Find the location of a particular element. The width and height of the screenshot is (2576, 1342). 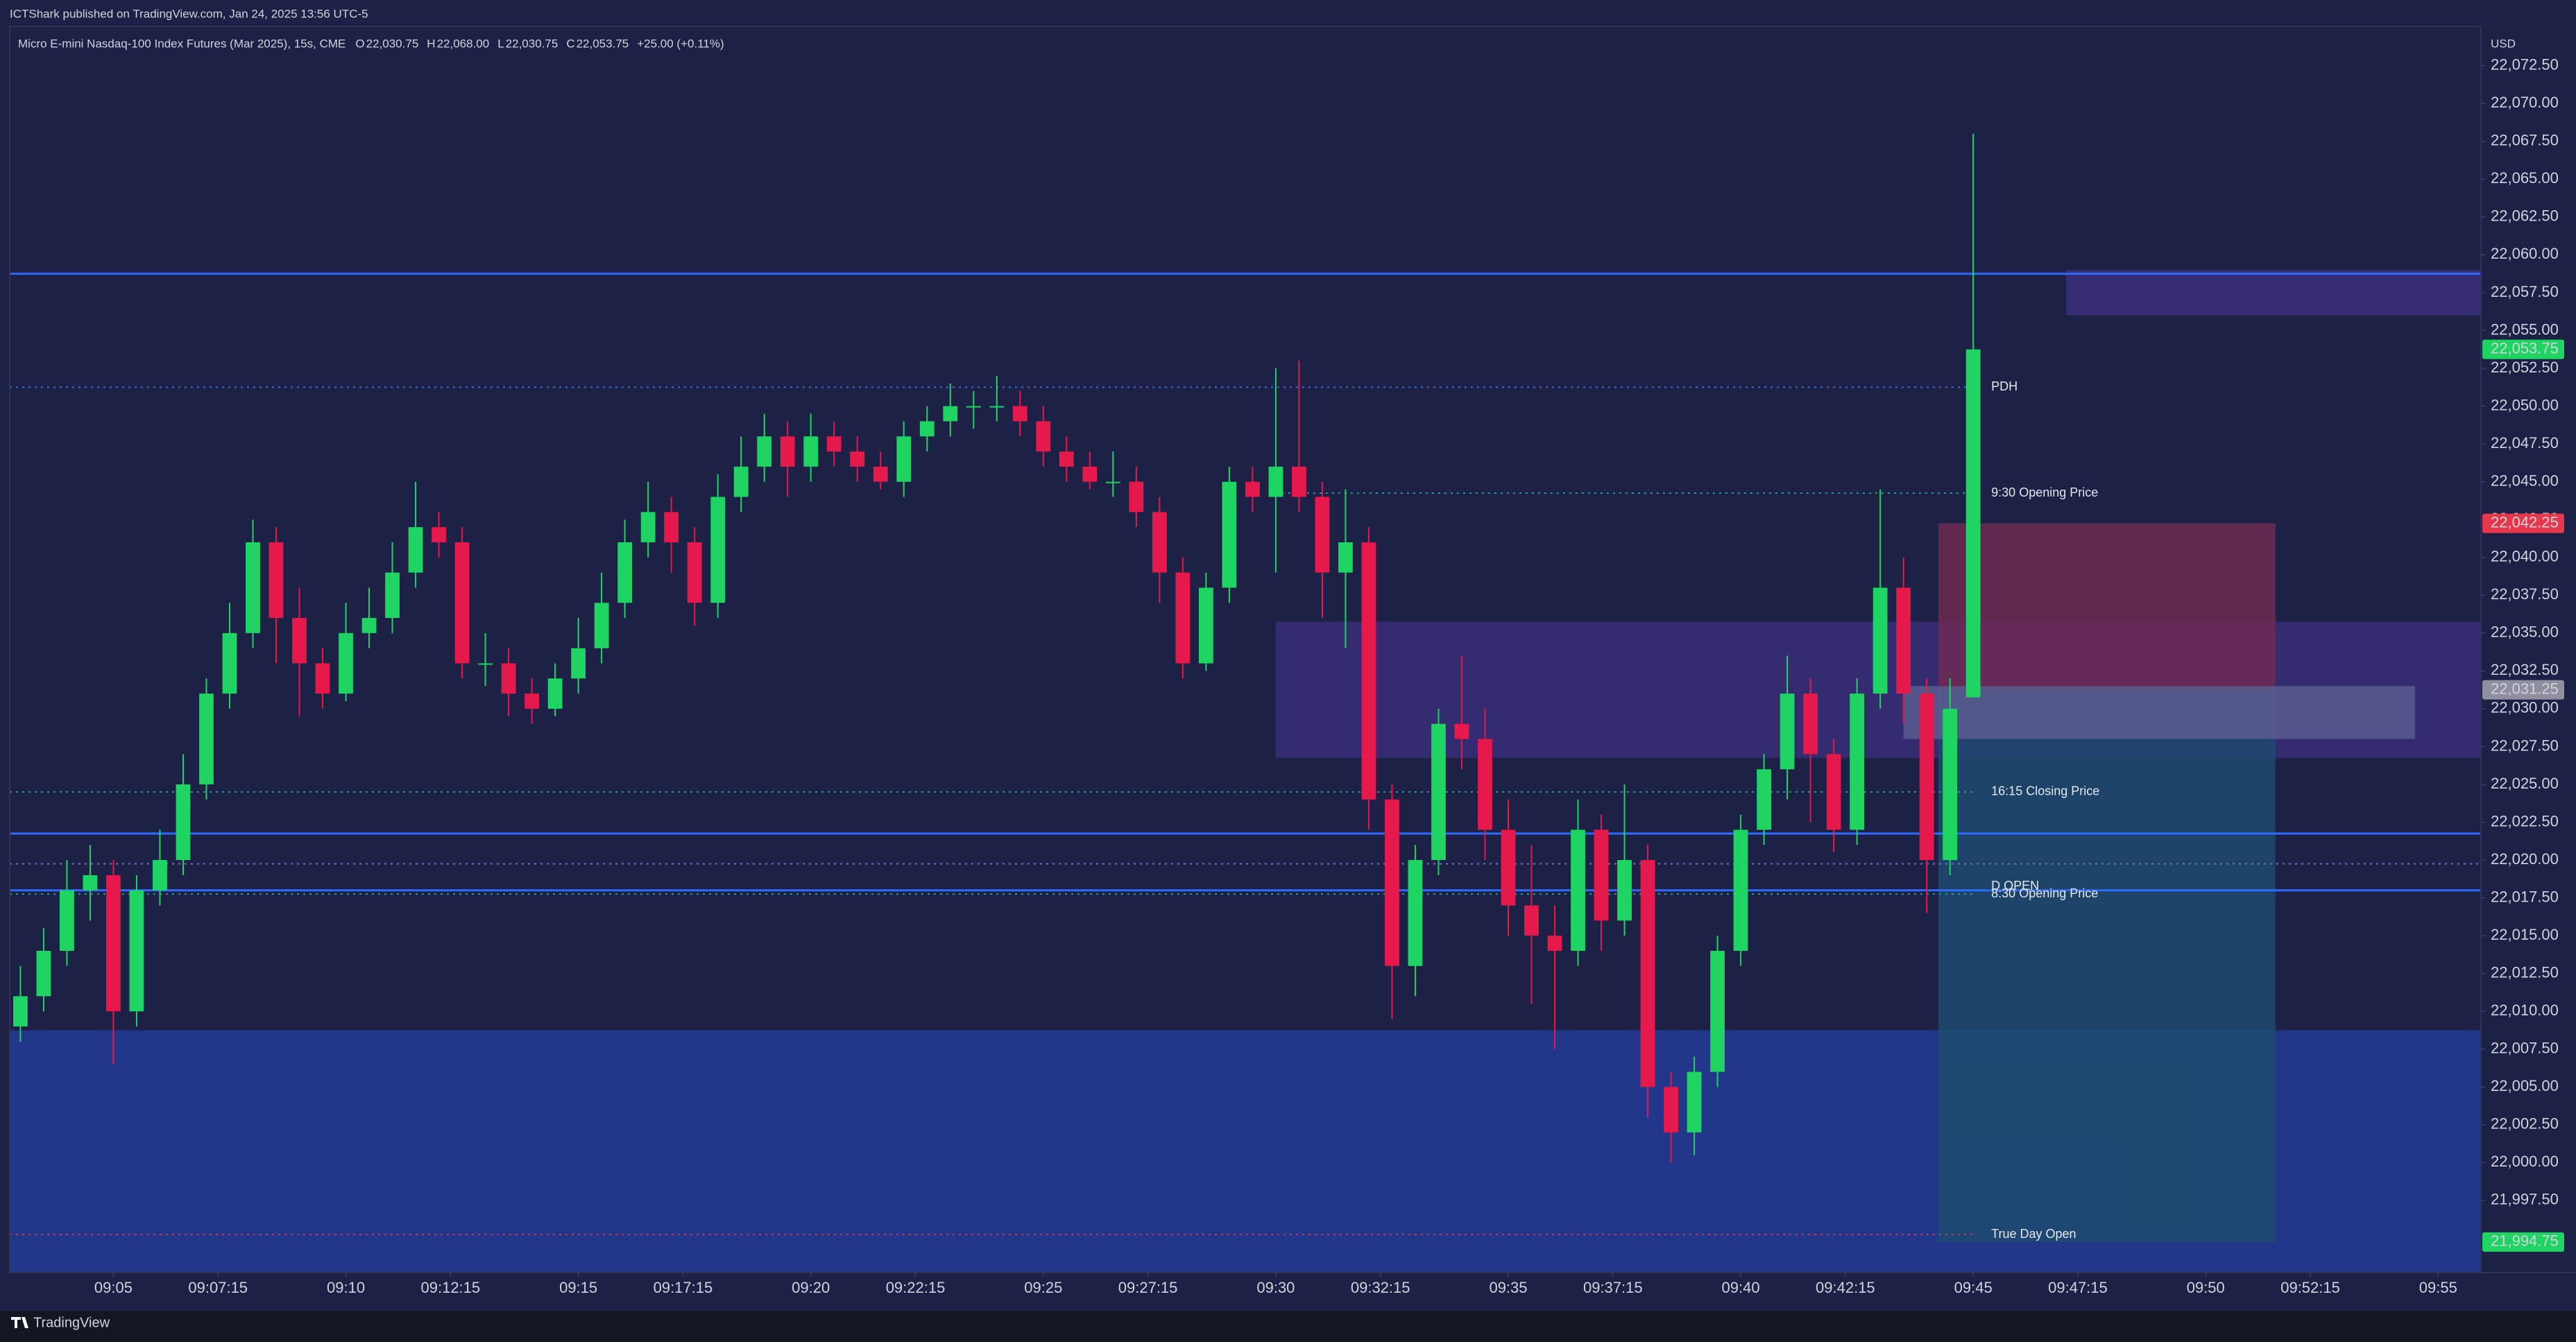

x-tick-label: 09:32:15 is located at coordinates (1380, 1287).